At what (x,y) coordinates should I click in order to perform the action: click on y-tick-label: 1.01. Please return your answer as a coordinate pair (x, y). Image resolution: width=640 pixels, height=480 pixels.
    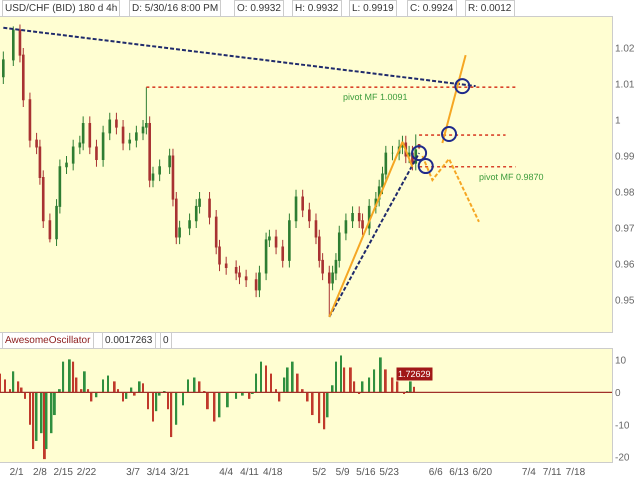
    Looking at the image, I should click on (625, 84).